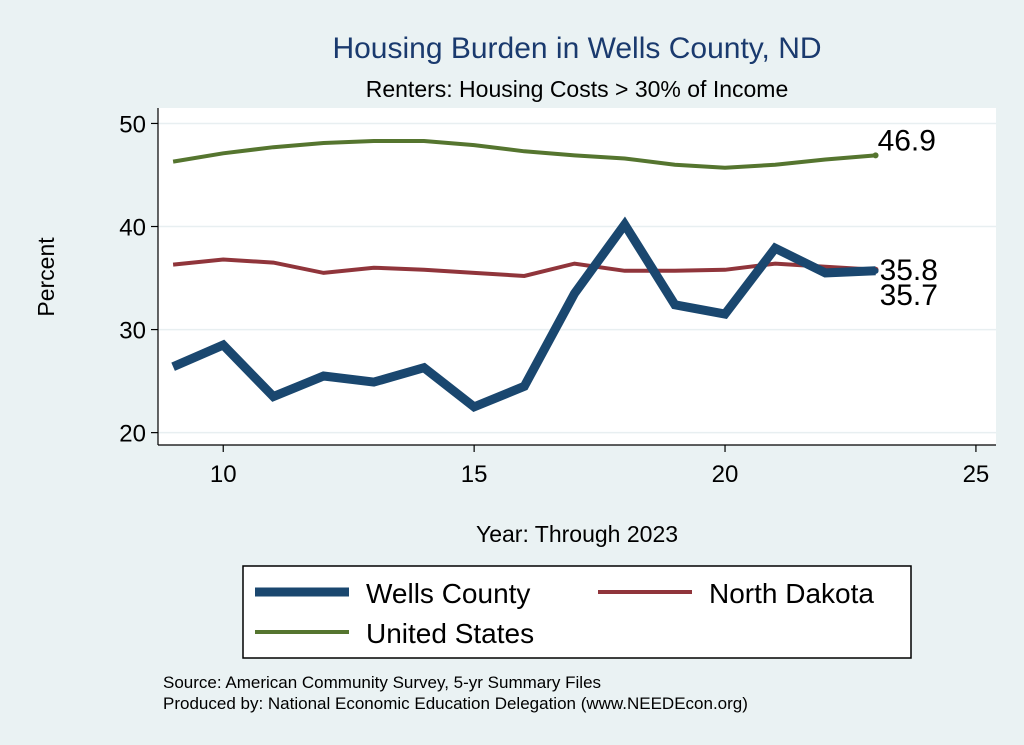 Image resolution: width=1024 pixels, height=745 pixels. Describe the element at coordinates (976, 474) in the screenshot. I see `x-tick-label-25: 25` at that location.